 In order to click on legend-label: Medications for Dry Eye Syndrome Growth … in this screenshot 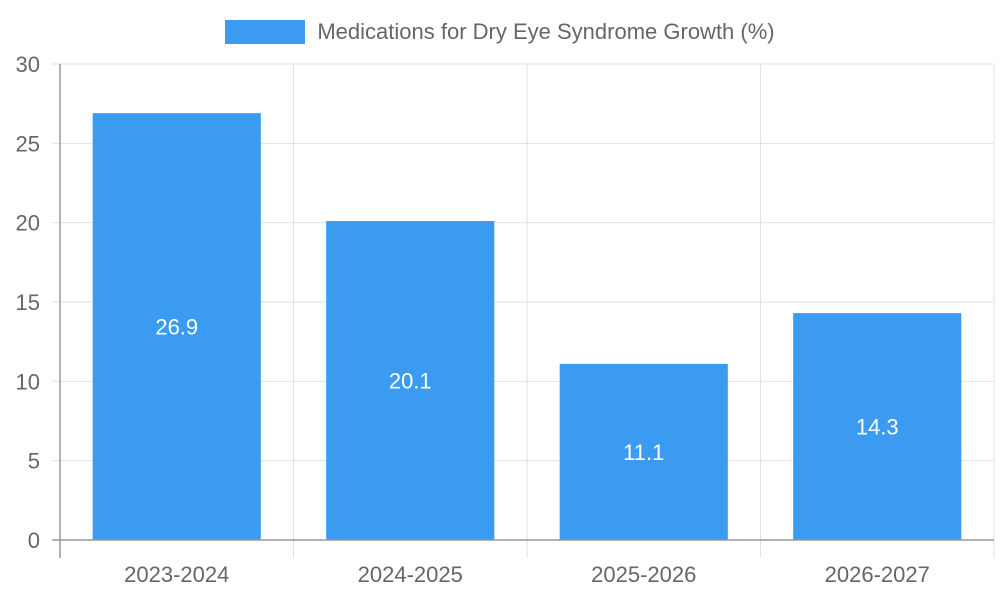, I will do `click(546, 31)`.